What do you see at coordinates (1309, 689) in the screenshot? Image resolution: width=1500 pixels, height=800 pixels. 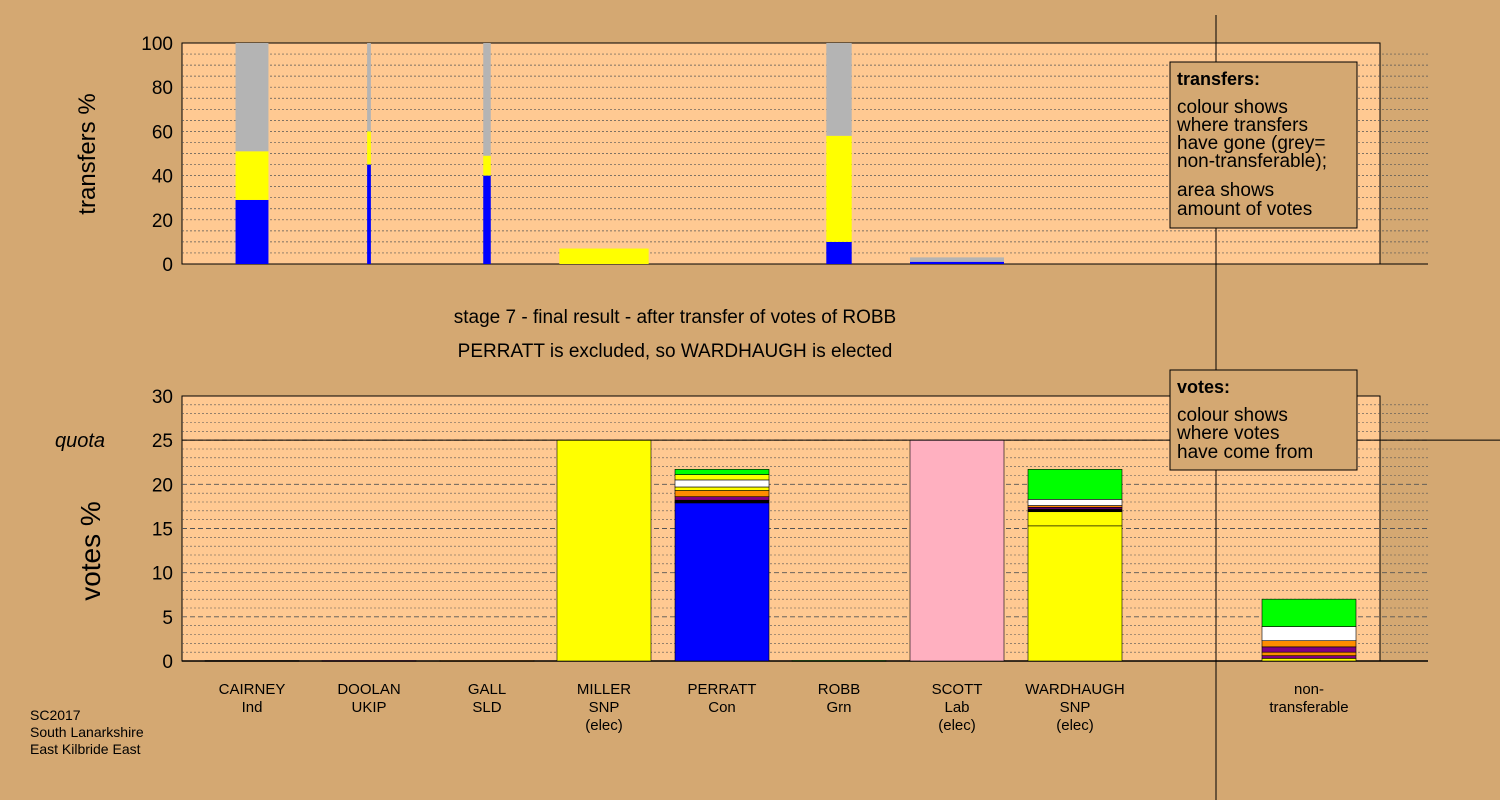 I see `candidate-label-line: non-` at bounding box center [1309, 689].